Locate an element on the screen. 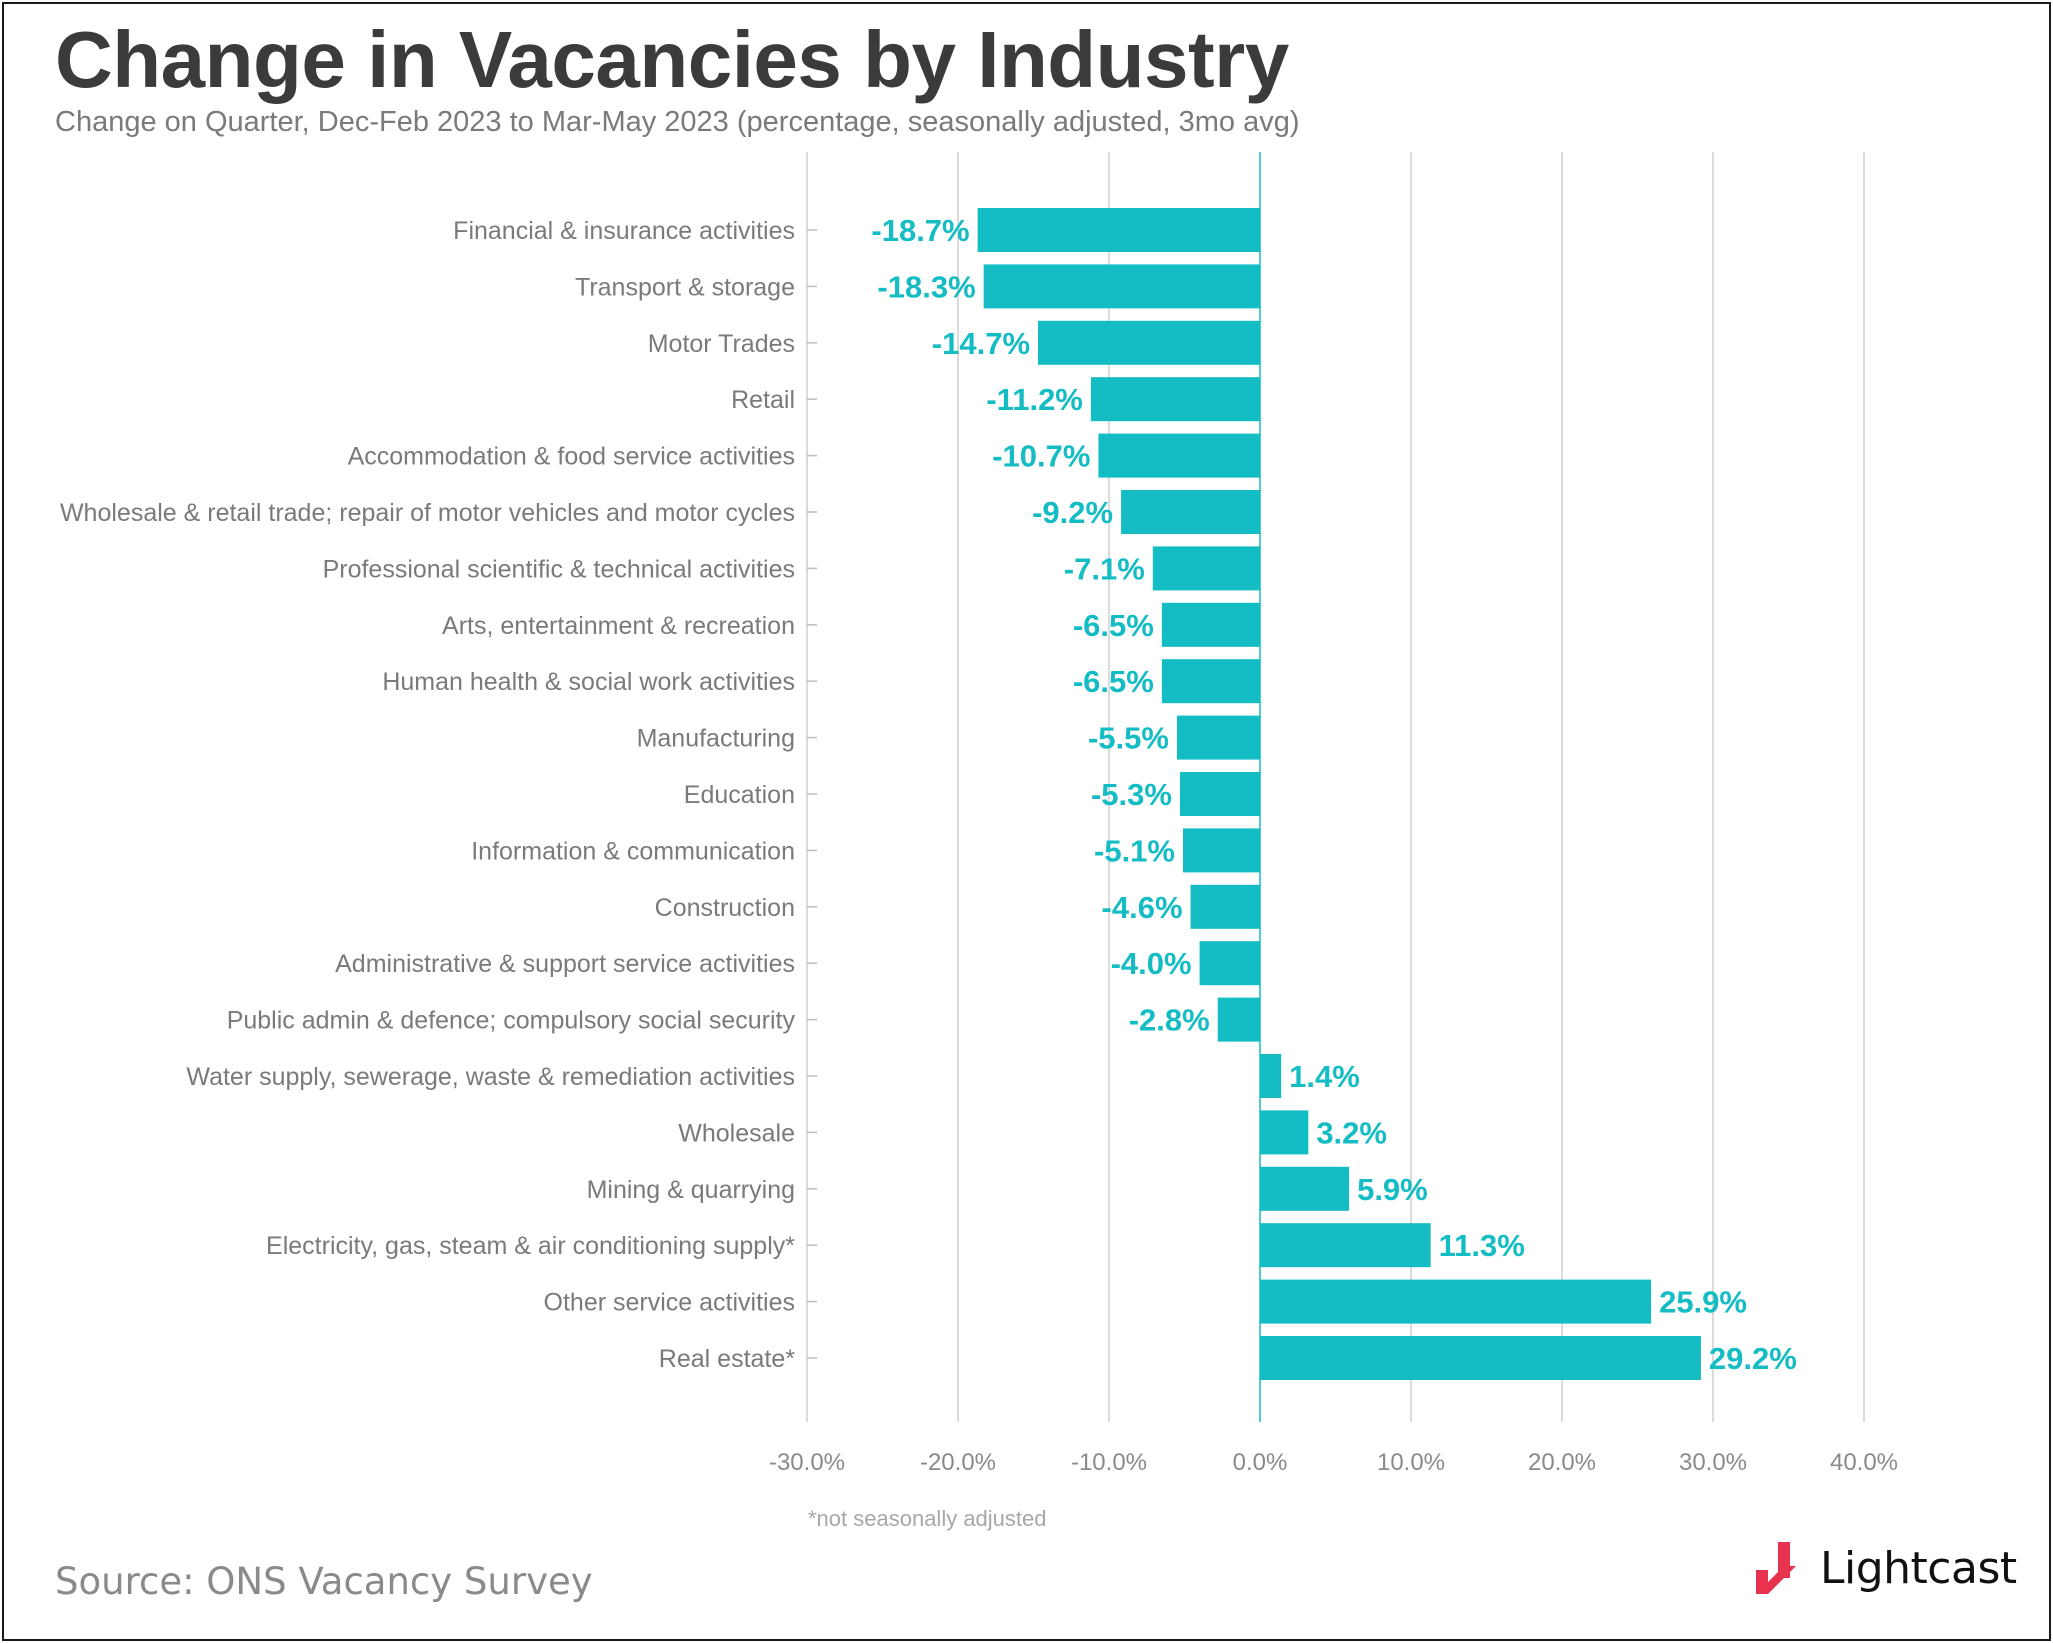 Image resolution: width=2053 pixels, height=1643 pixels. data-label: -11.2% is located at coordinates (1034, 399).